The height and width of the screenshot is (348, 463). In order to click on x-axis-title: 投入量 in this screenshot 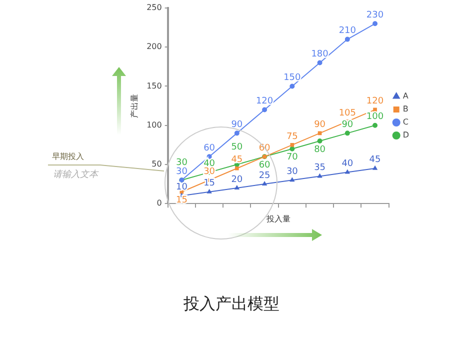, I will do `click(277, 219)`.